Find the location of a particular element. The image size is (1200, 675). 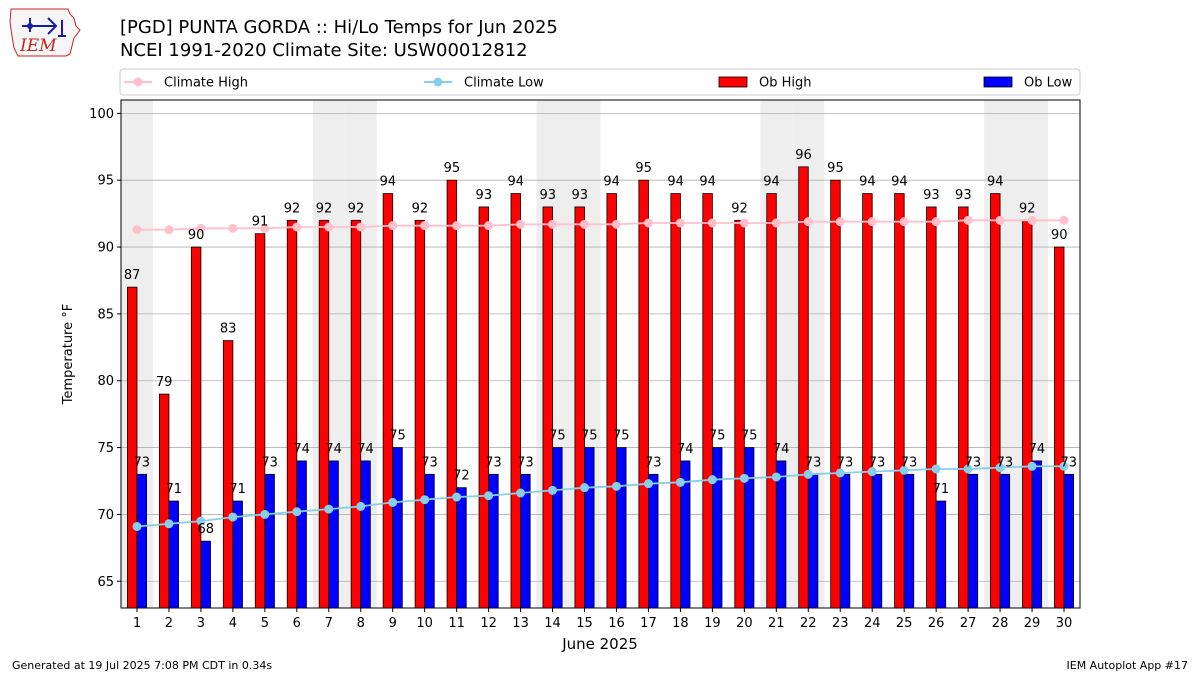

ob-high-label: 87 is located at coordinates (132, 275).